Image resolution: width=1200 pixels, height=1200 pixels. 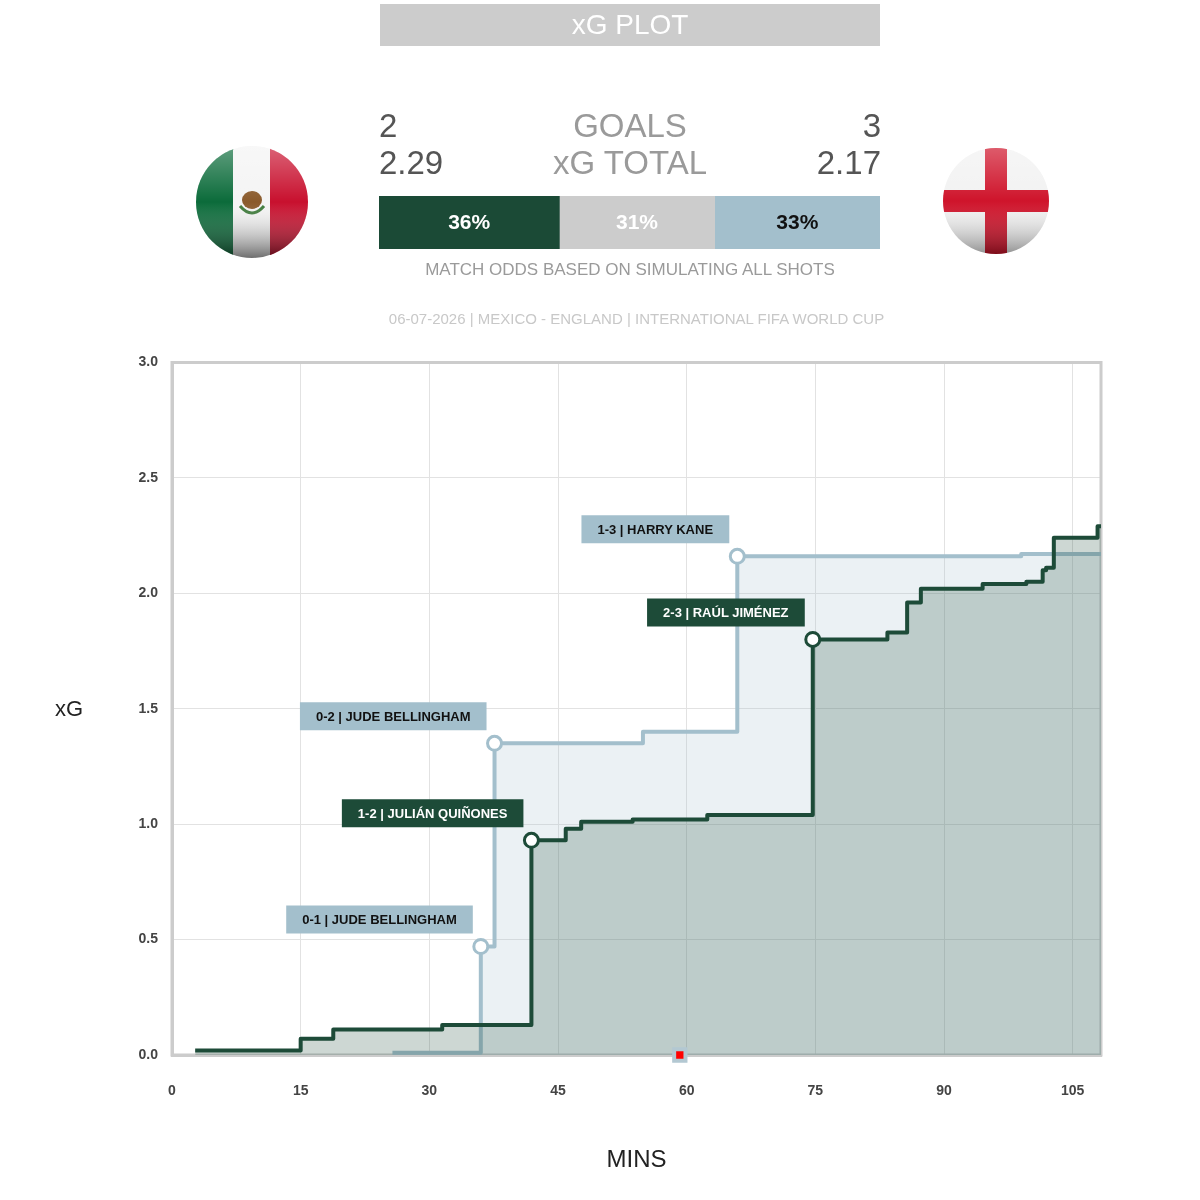 I want to click on y-tick-label: 0.5, so click(x=148, y=938).